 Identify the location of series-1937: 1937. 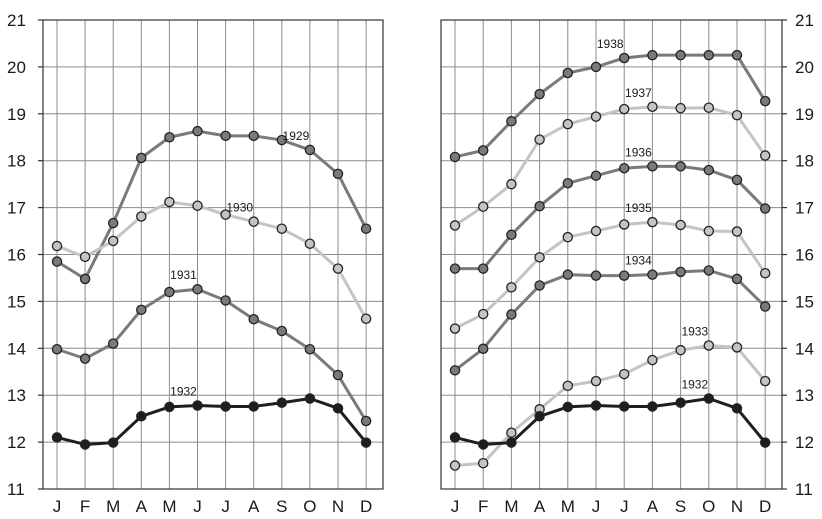
(610, 158).